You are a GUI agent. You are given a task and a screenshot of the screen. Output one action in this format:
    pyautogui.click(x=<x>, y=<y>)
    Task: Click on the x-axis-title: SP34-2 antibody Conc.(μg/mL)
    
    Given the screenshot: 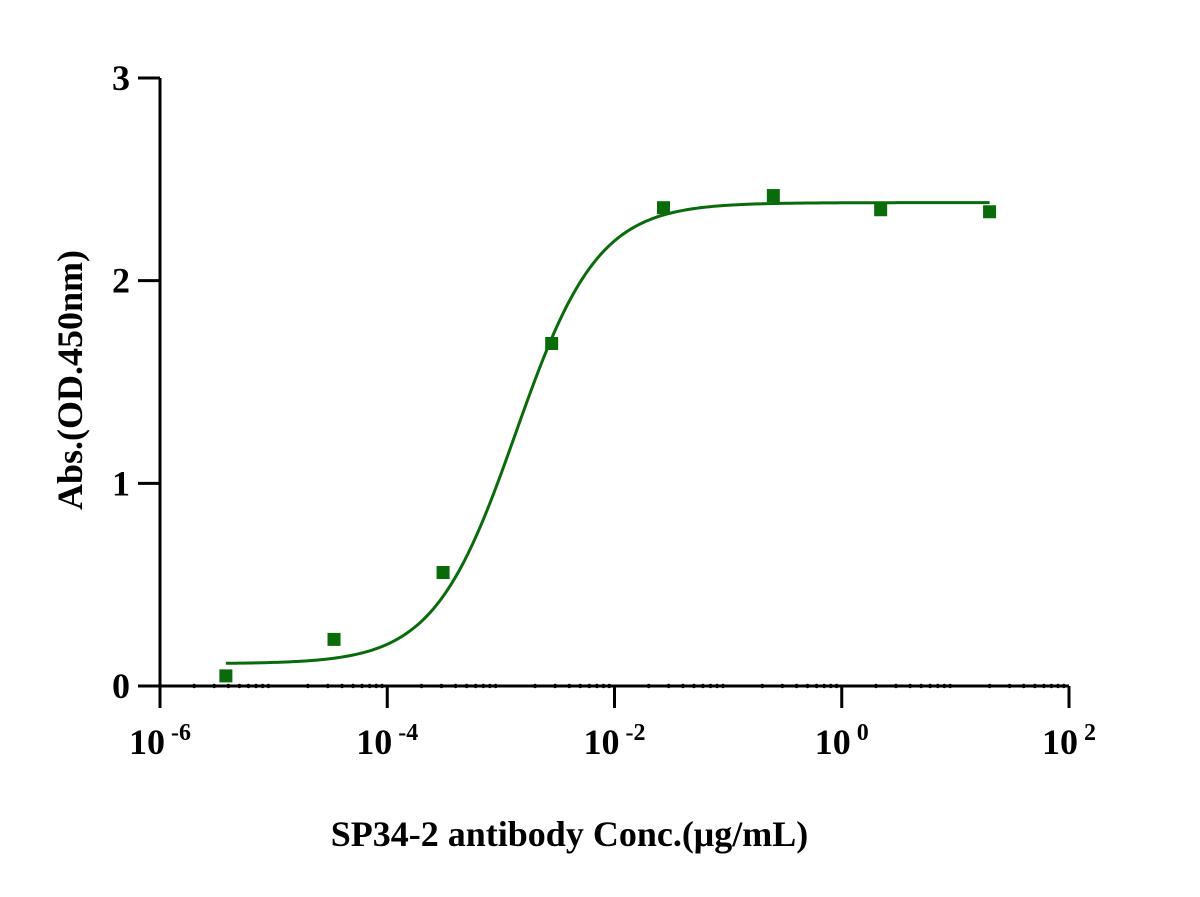 What is the action you would take?
    pyautogui.click(x=569, y=834)
    